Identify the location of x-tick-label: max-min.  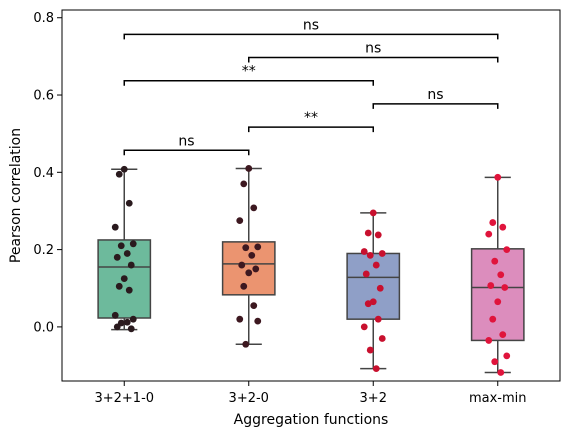
(498, 398).